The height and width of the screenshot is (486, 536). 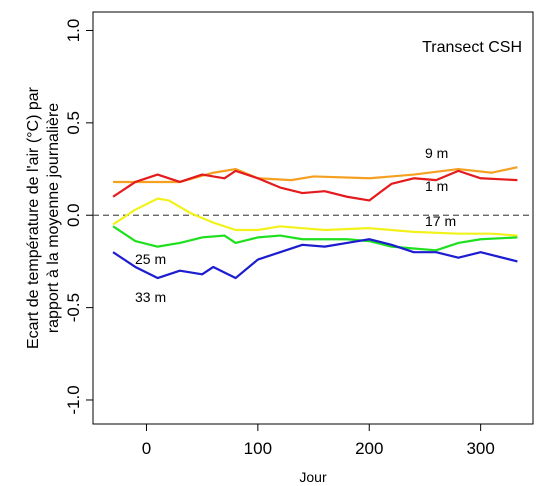 What do you see at coordinates (73, 307) in the screenshot?
I see `y-tick-label: -0.5` at bounding box center [73, 307].